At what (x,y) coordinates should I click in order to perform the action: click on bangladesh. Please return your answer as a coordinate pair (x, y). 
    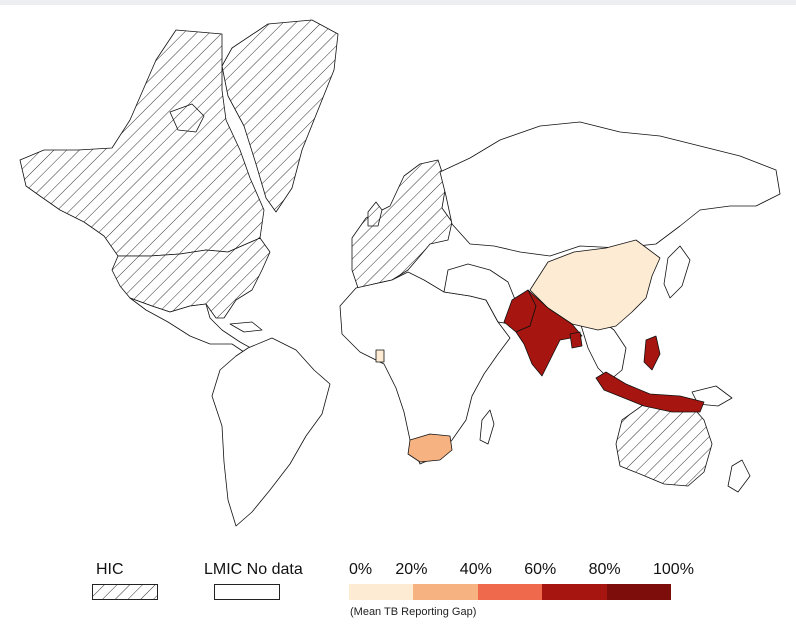
    Looking at the image, I should click on (576, 340).